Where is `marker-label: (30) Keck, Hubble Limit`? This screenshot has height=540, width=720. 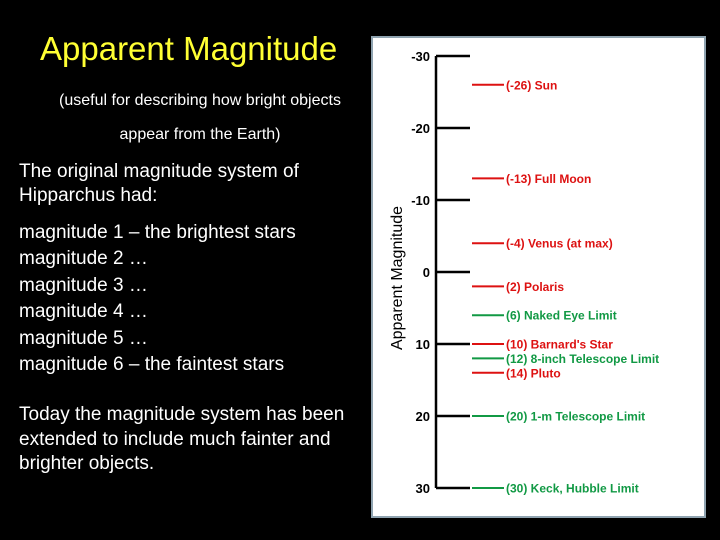 marker-label: (30) Keck, Hubble Limit is located at coordinates (572, 489).